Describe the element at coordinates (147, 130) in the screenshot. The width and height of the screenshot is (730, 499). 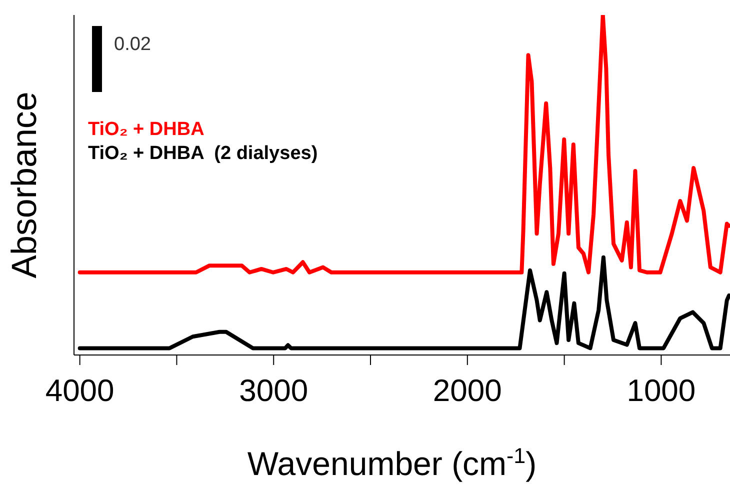
I see `text: TiO₂ + DHBA` at that location.